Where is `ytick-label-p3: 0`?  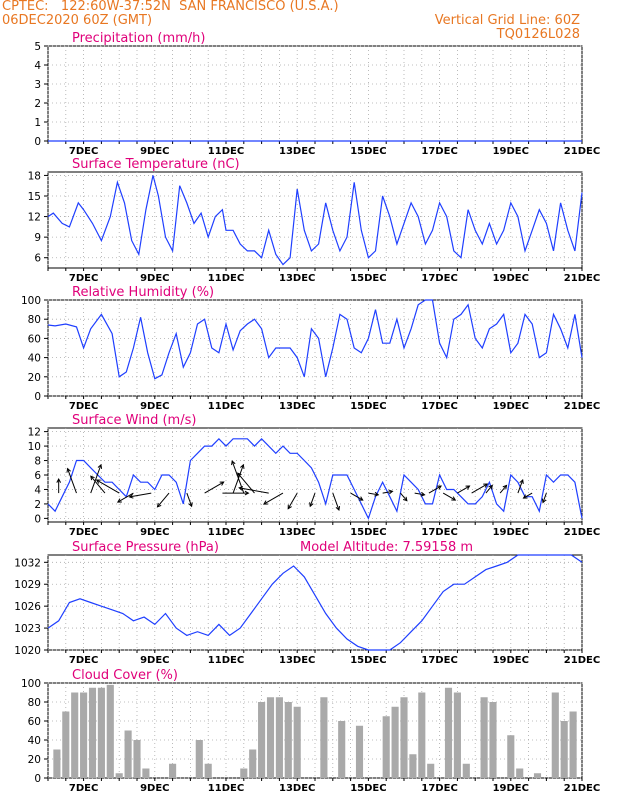 ytick-label-p3: 0 is located at coordinates (37, 519).